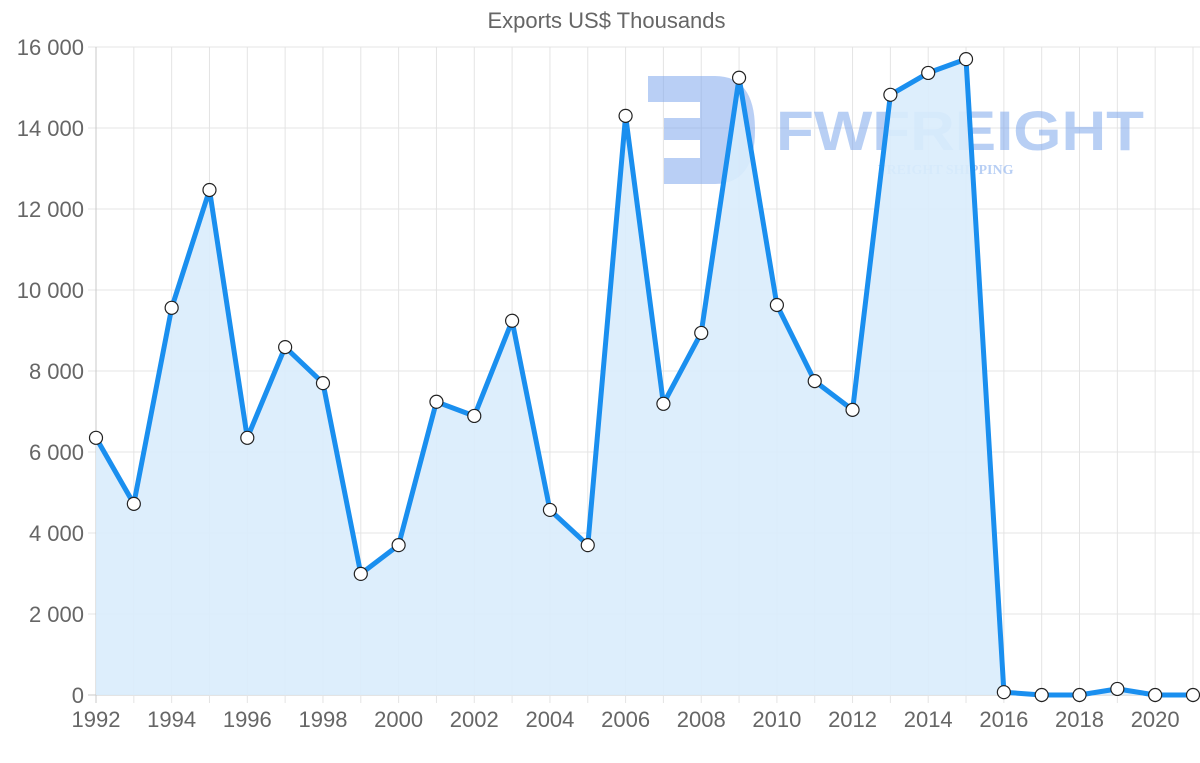  What do you see at coordinates (56, 452) in the screenshot?
I see `y-tick-label: 6 000` at bounding box center [56, 452].